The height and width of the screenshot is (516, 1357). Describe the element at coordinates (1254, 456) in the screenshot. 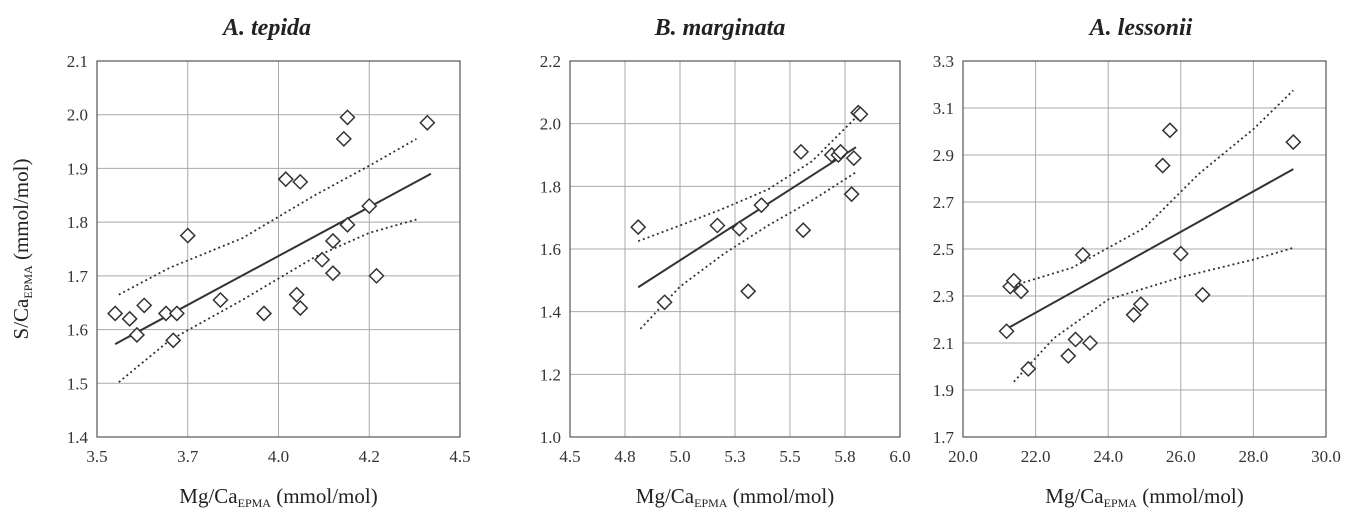

I see `x-tick-label: 28.0` at that location.